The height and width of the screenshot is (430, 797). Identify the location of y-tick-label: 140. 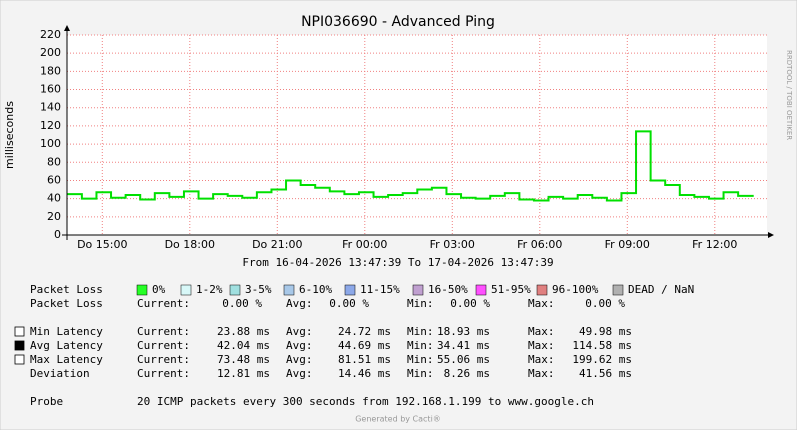
(50, 107).